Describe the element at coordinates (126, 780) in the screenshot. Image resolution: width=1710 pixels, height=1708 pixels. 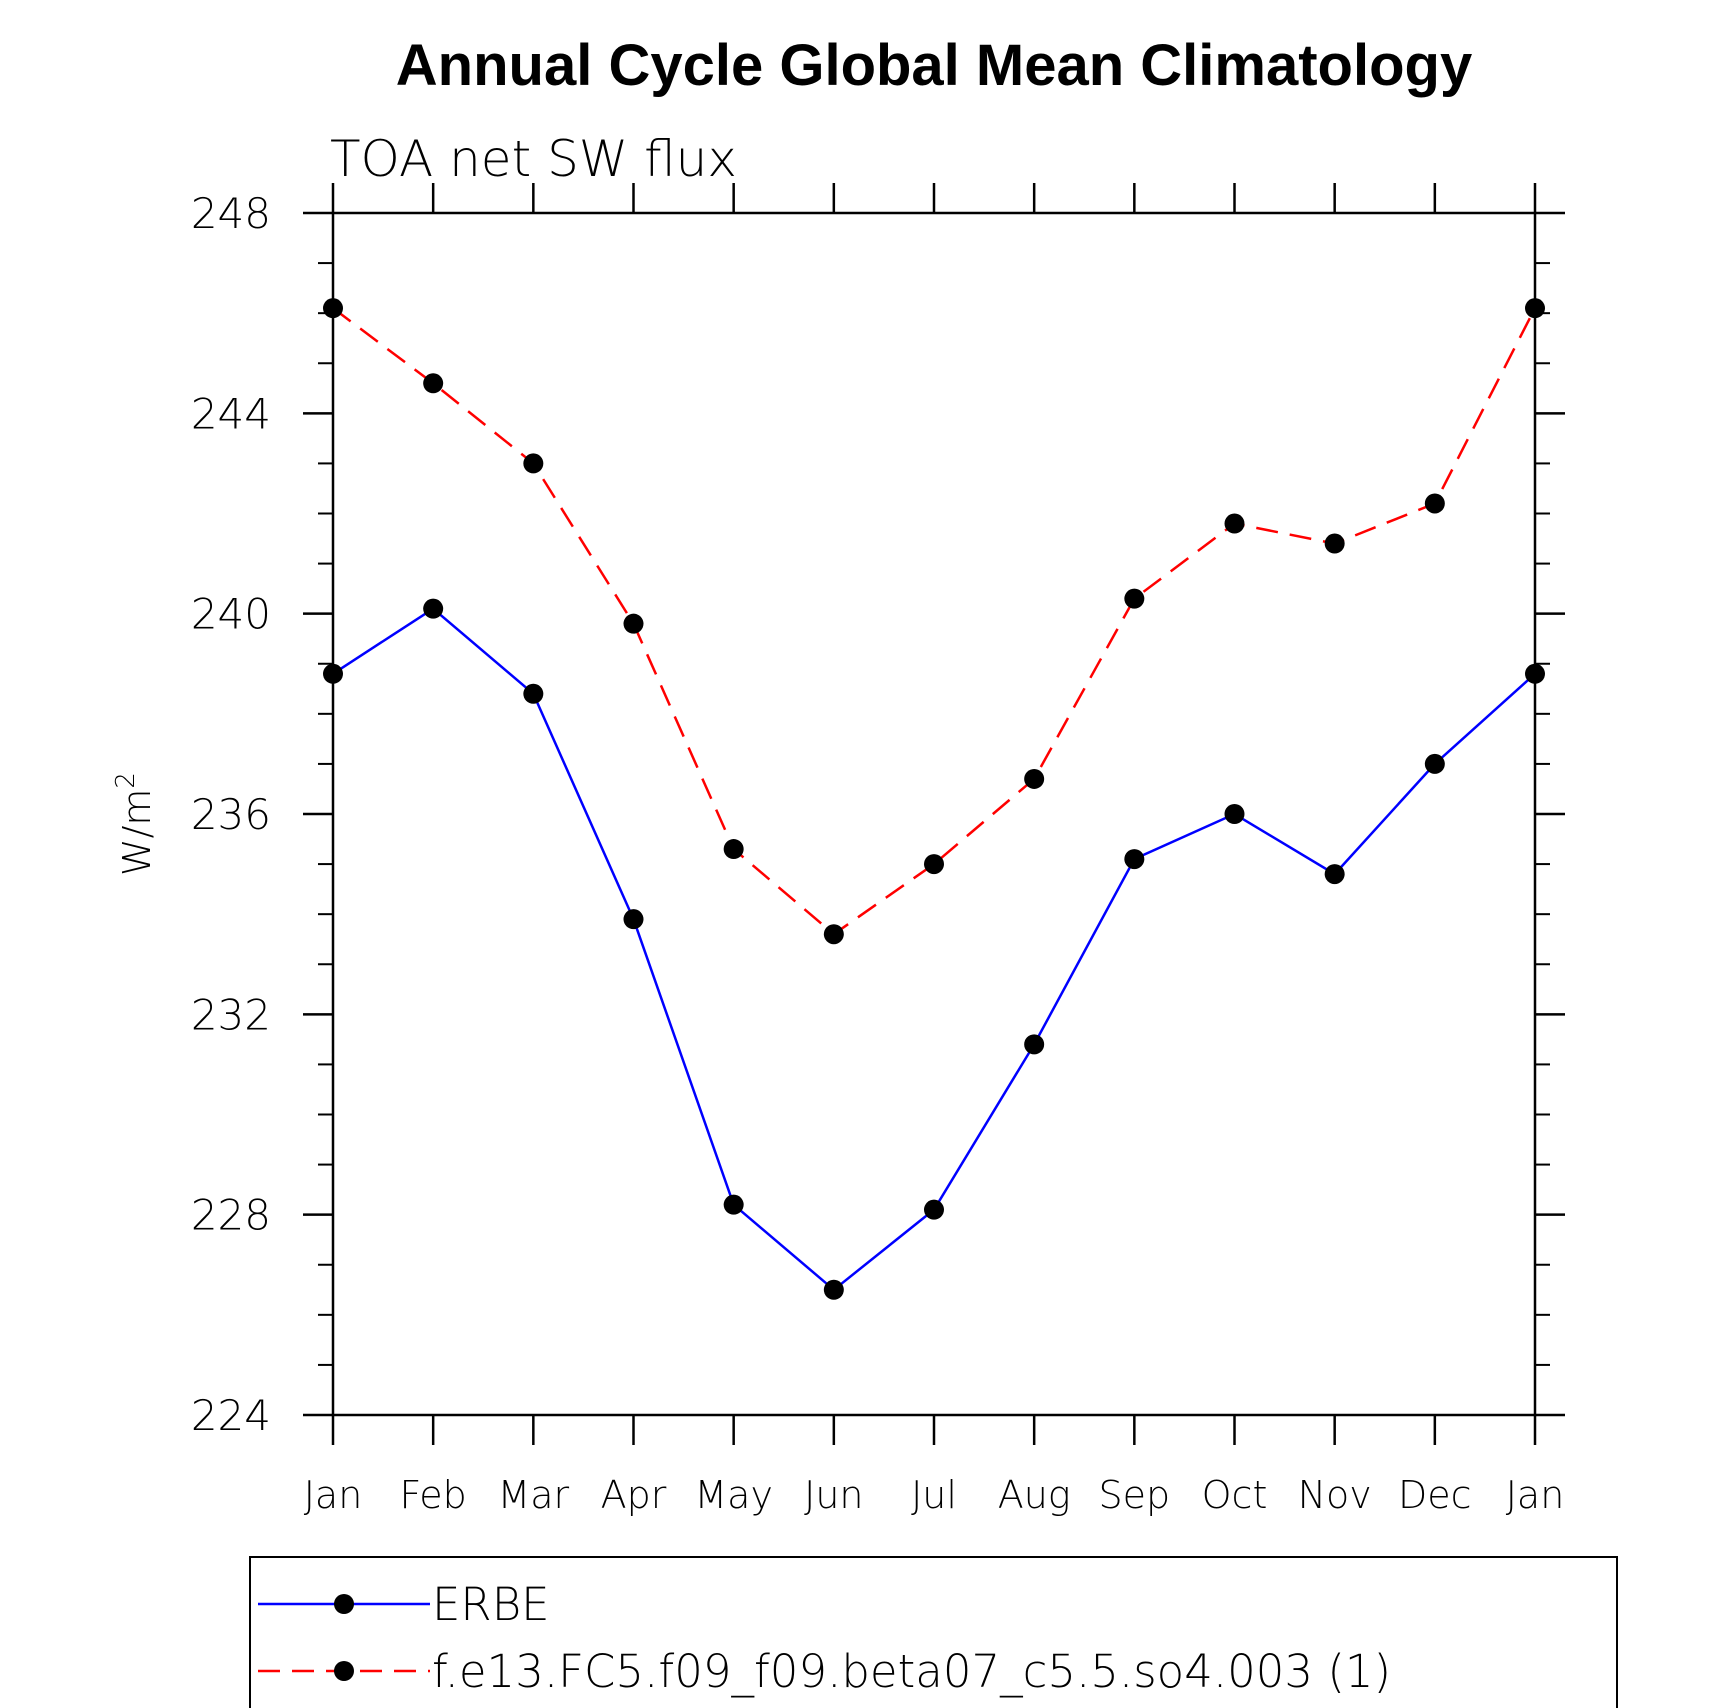
I see `y-axis-label-exponent: 2` at that location.